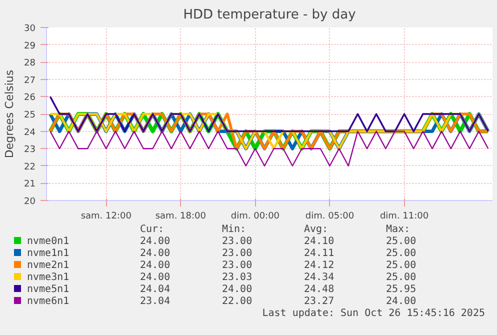  What do you see at coordinates (106, 217) in the screenshot?
I see `x-tick-label: sam. 12:00` at bounding box center [106, 217].